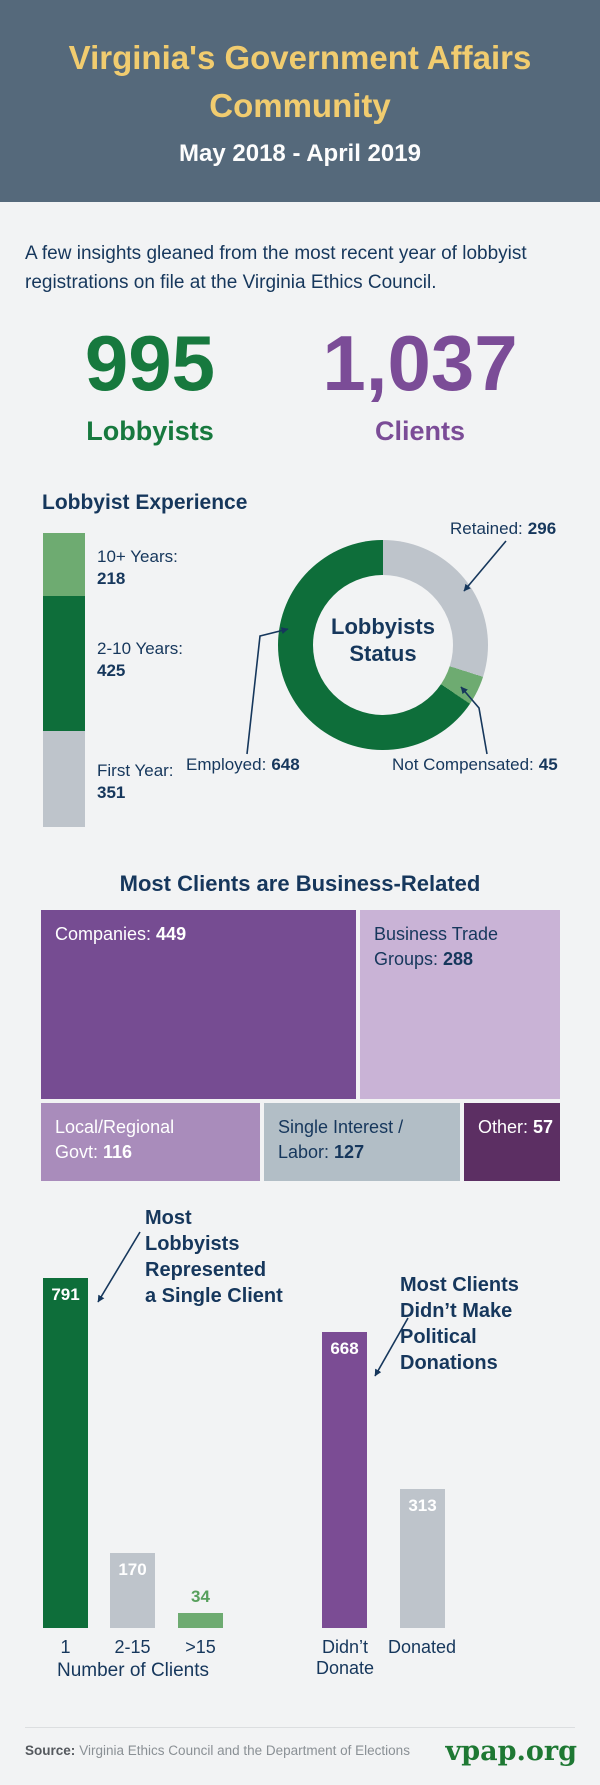  I want to click on page-title: Virginia's Government Affairs Community, so click(300, 82).